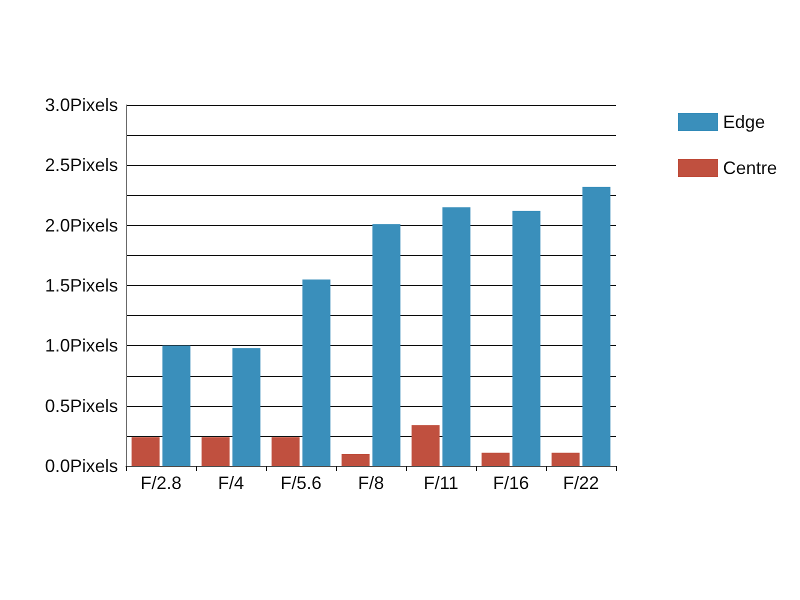 This screenshot has height=600, width=800. Describe the element at coordinates (441, 483) in the screenshot. I see `x-tick-label: F/11` at that location.